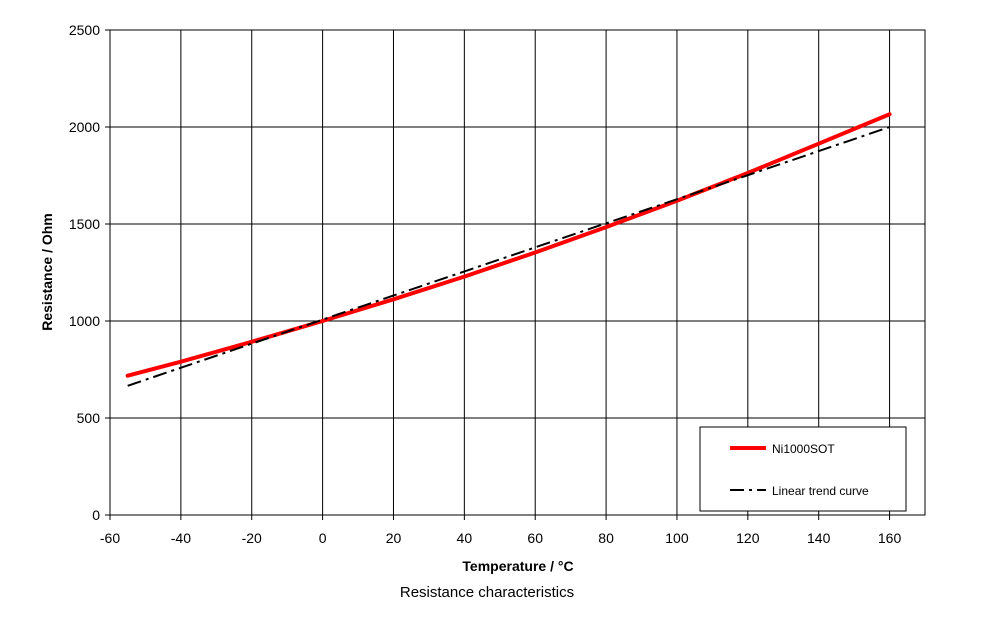 This screenshot has width=993, height=622. I want to click on y-tick-label: 0, so click(96, 515).